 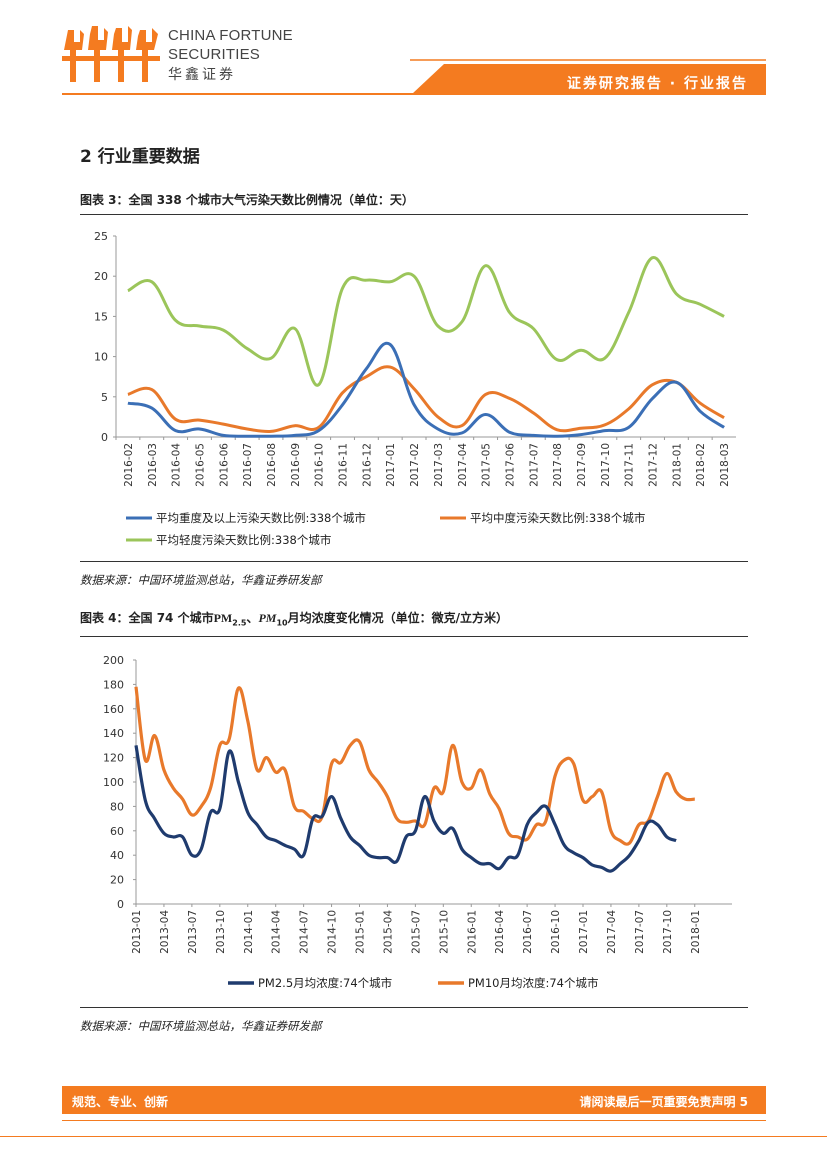 What do you see at coordinates (557, 518) in the screenshot?
I see `legend-label-1: 平均中度污染天数比例:338个城市` at bounding box center [557, 518].